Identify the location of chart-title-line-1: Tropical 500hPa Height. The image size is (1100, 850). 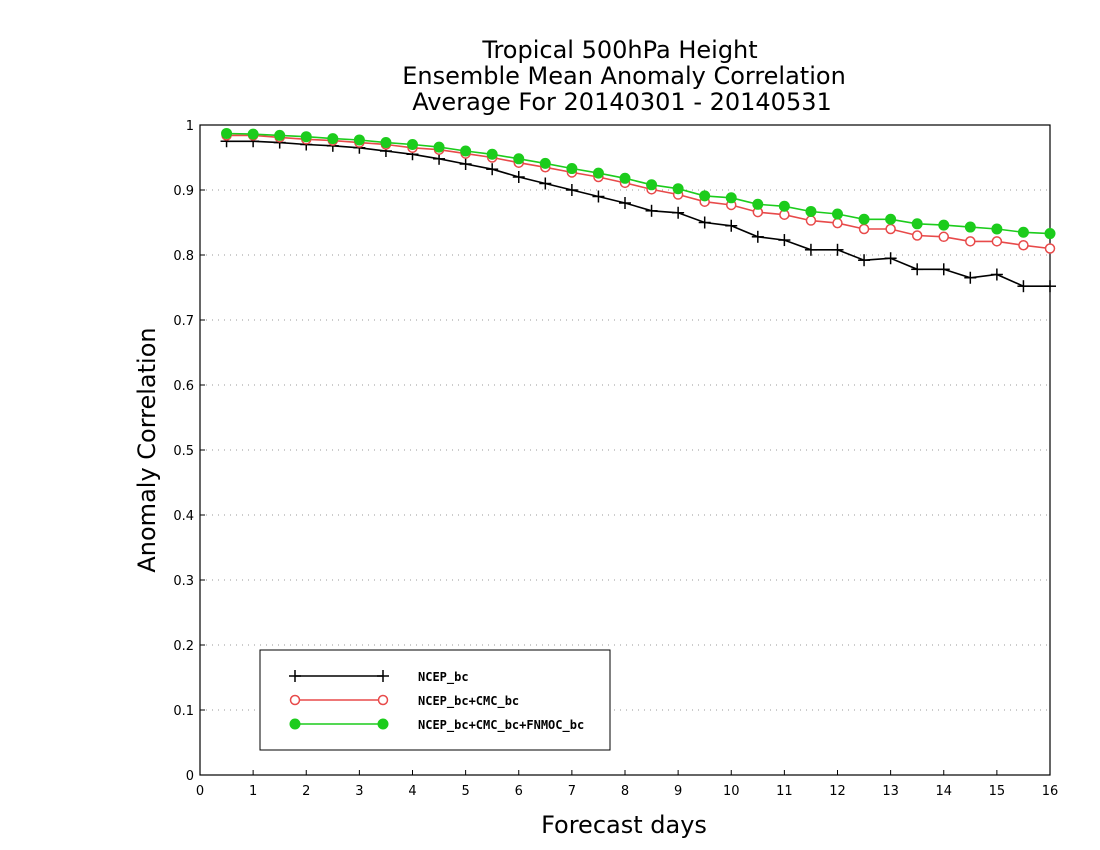
(619, 50).